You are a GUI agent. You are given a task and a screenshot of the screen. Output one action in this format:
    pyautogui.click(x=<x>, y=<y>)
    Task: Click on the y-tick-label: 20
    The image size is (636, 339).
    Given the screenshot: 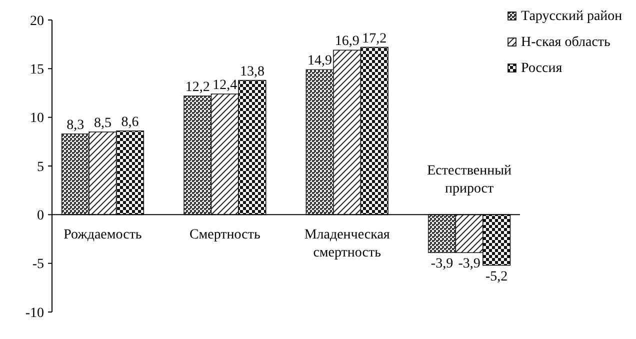 What is the action you would take?
    pyautogui.click(x=37, y=21)
    